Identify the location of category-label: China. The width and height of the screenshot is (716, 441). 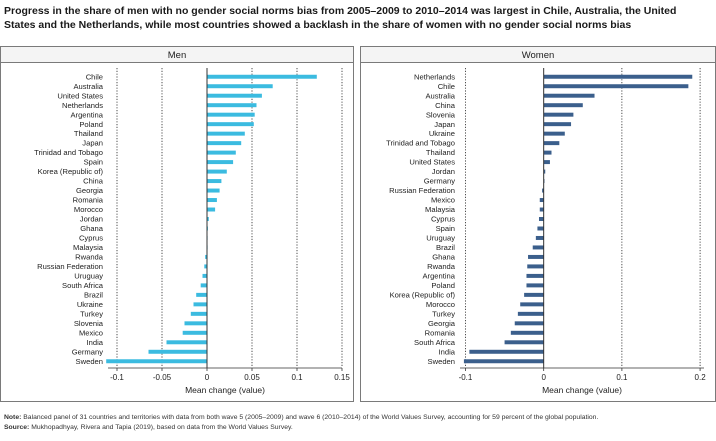
(445, 105).